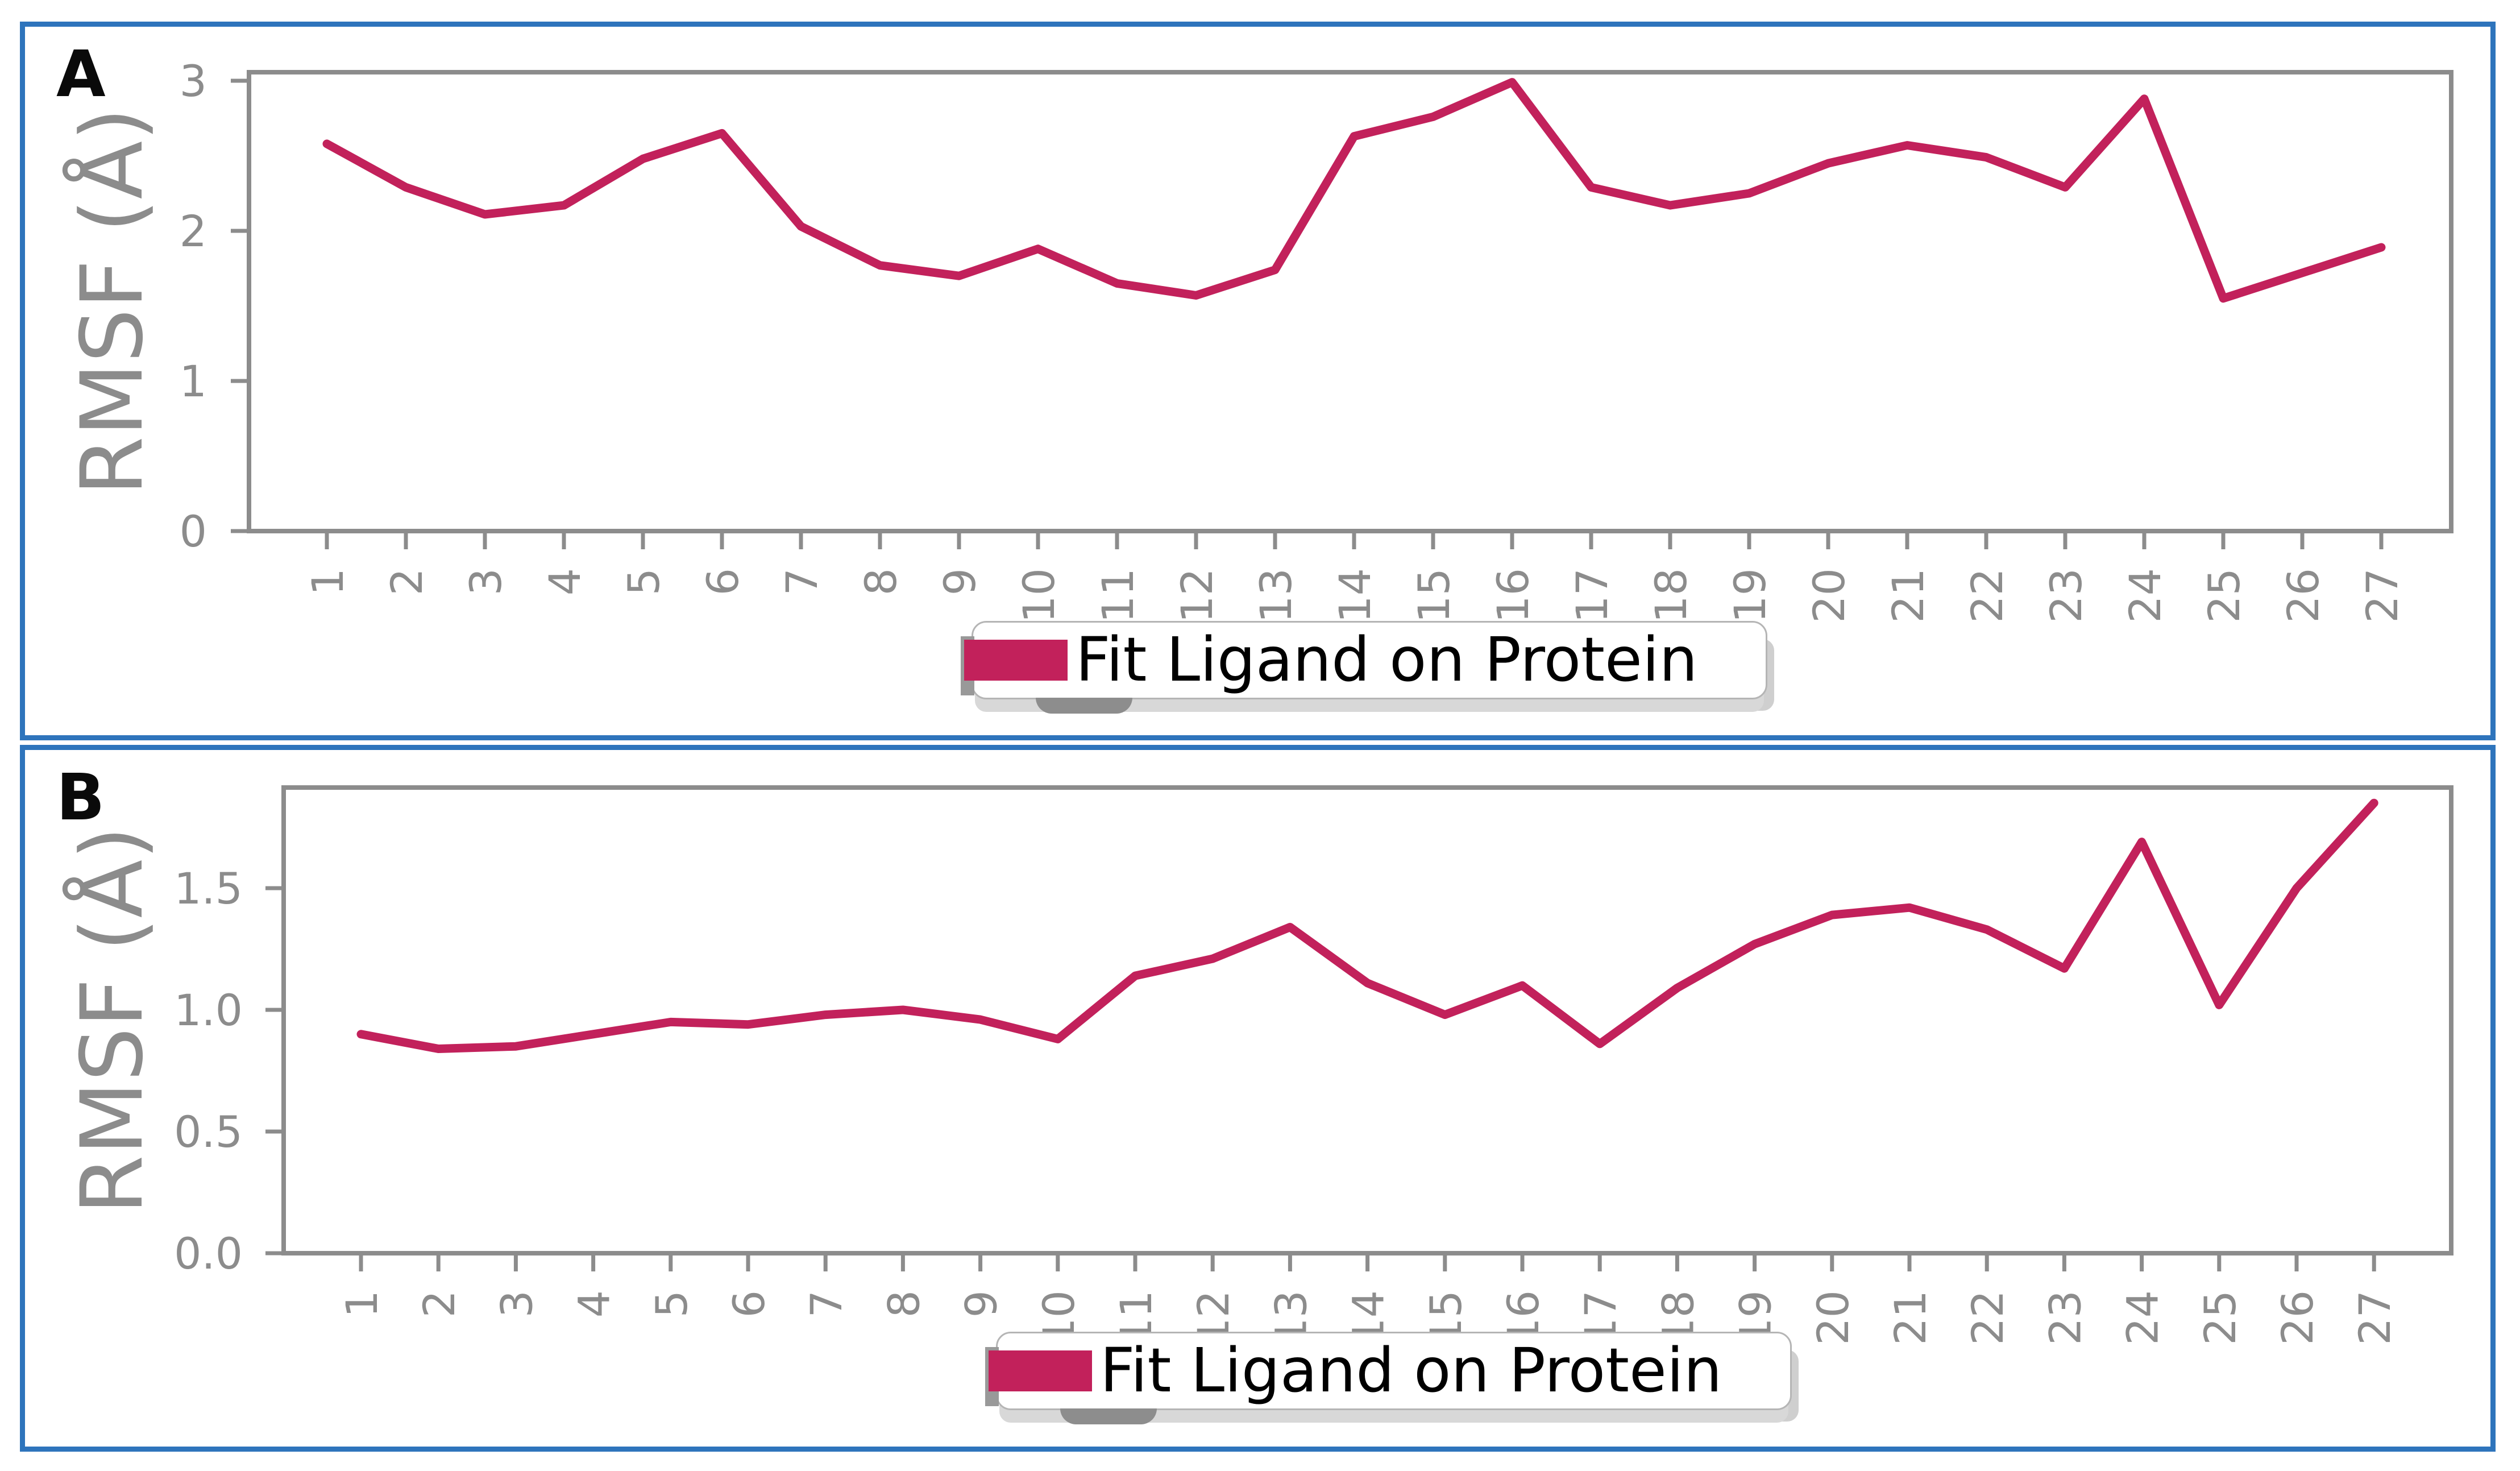 The width and height of the screenshot is (2520, 1471). I want to click on svg-text: 15, so click(1434, 595).